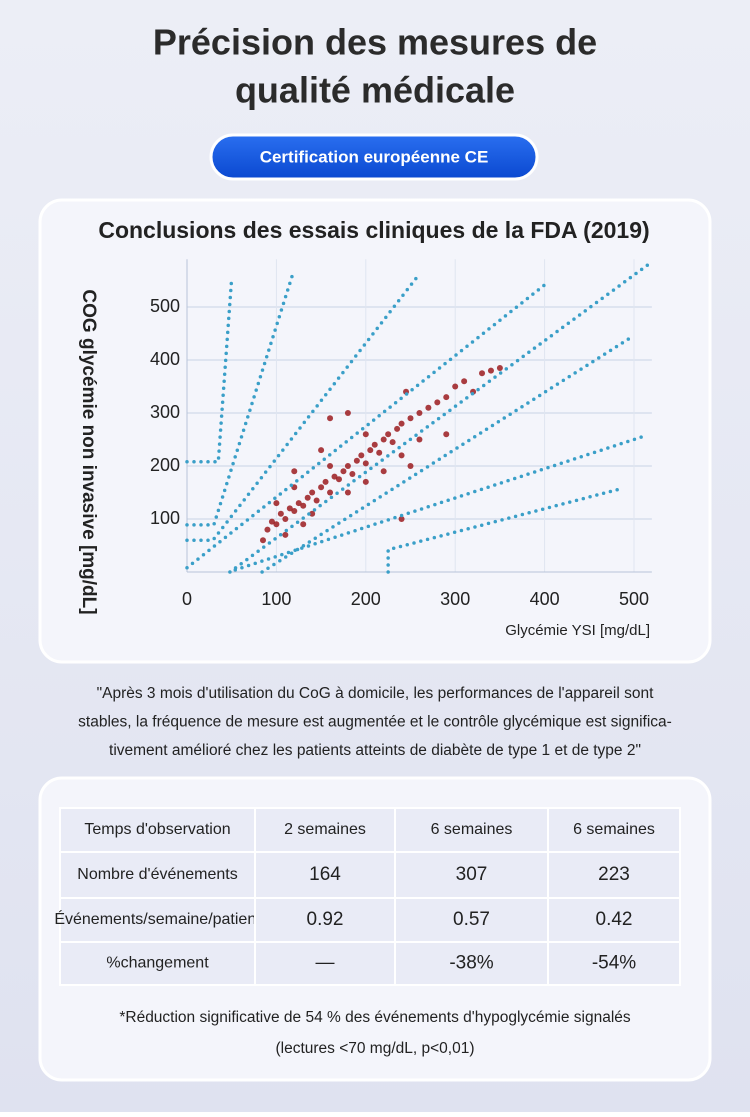 The width and height of the screenshot is (750, 1117). I want to click on cell-text: 0.92, so click(325, 919).